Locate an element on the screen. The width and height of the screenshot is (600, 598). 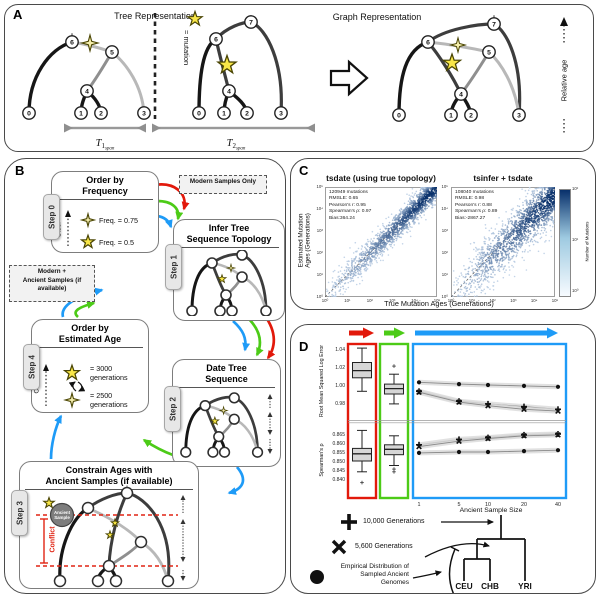
gen-3000-label: = 3000 generations is located at coordinates (109, 373).